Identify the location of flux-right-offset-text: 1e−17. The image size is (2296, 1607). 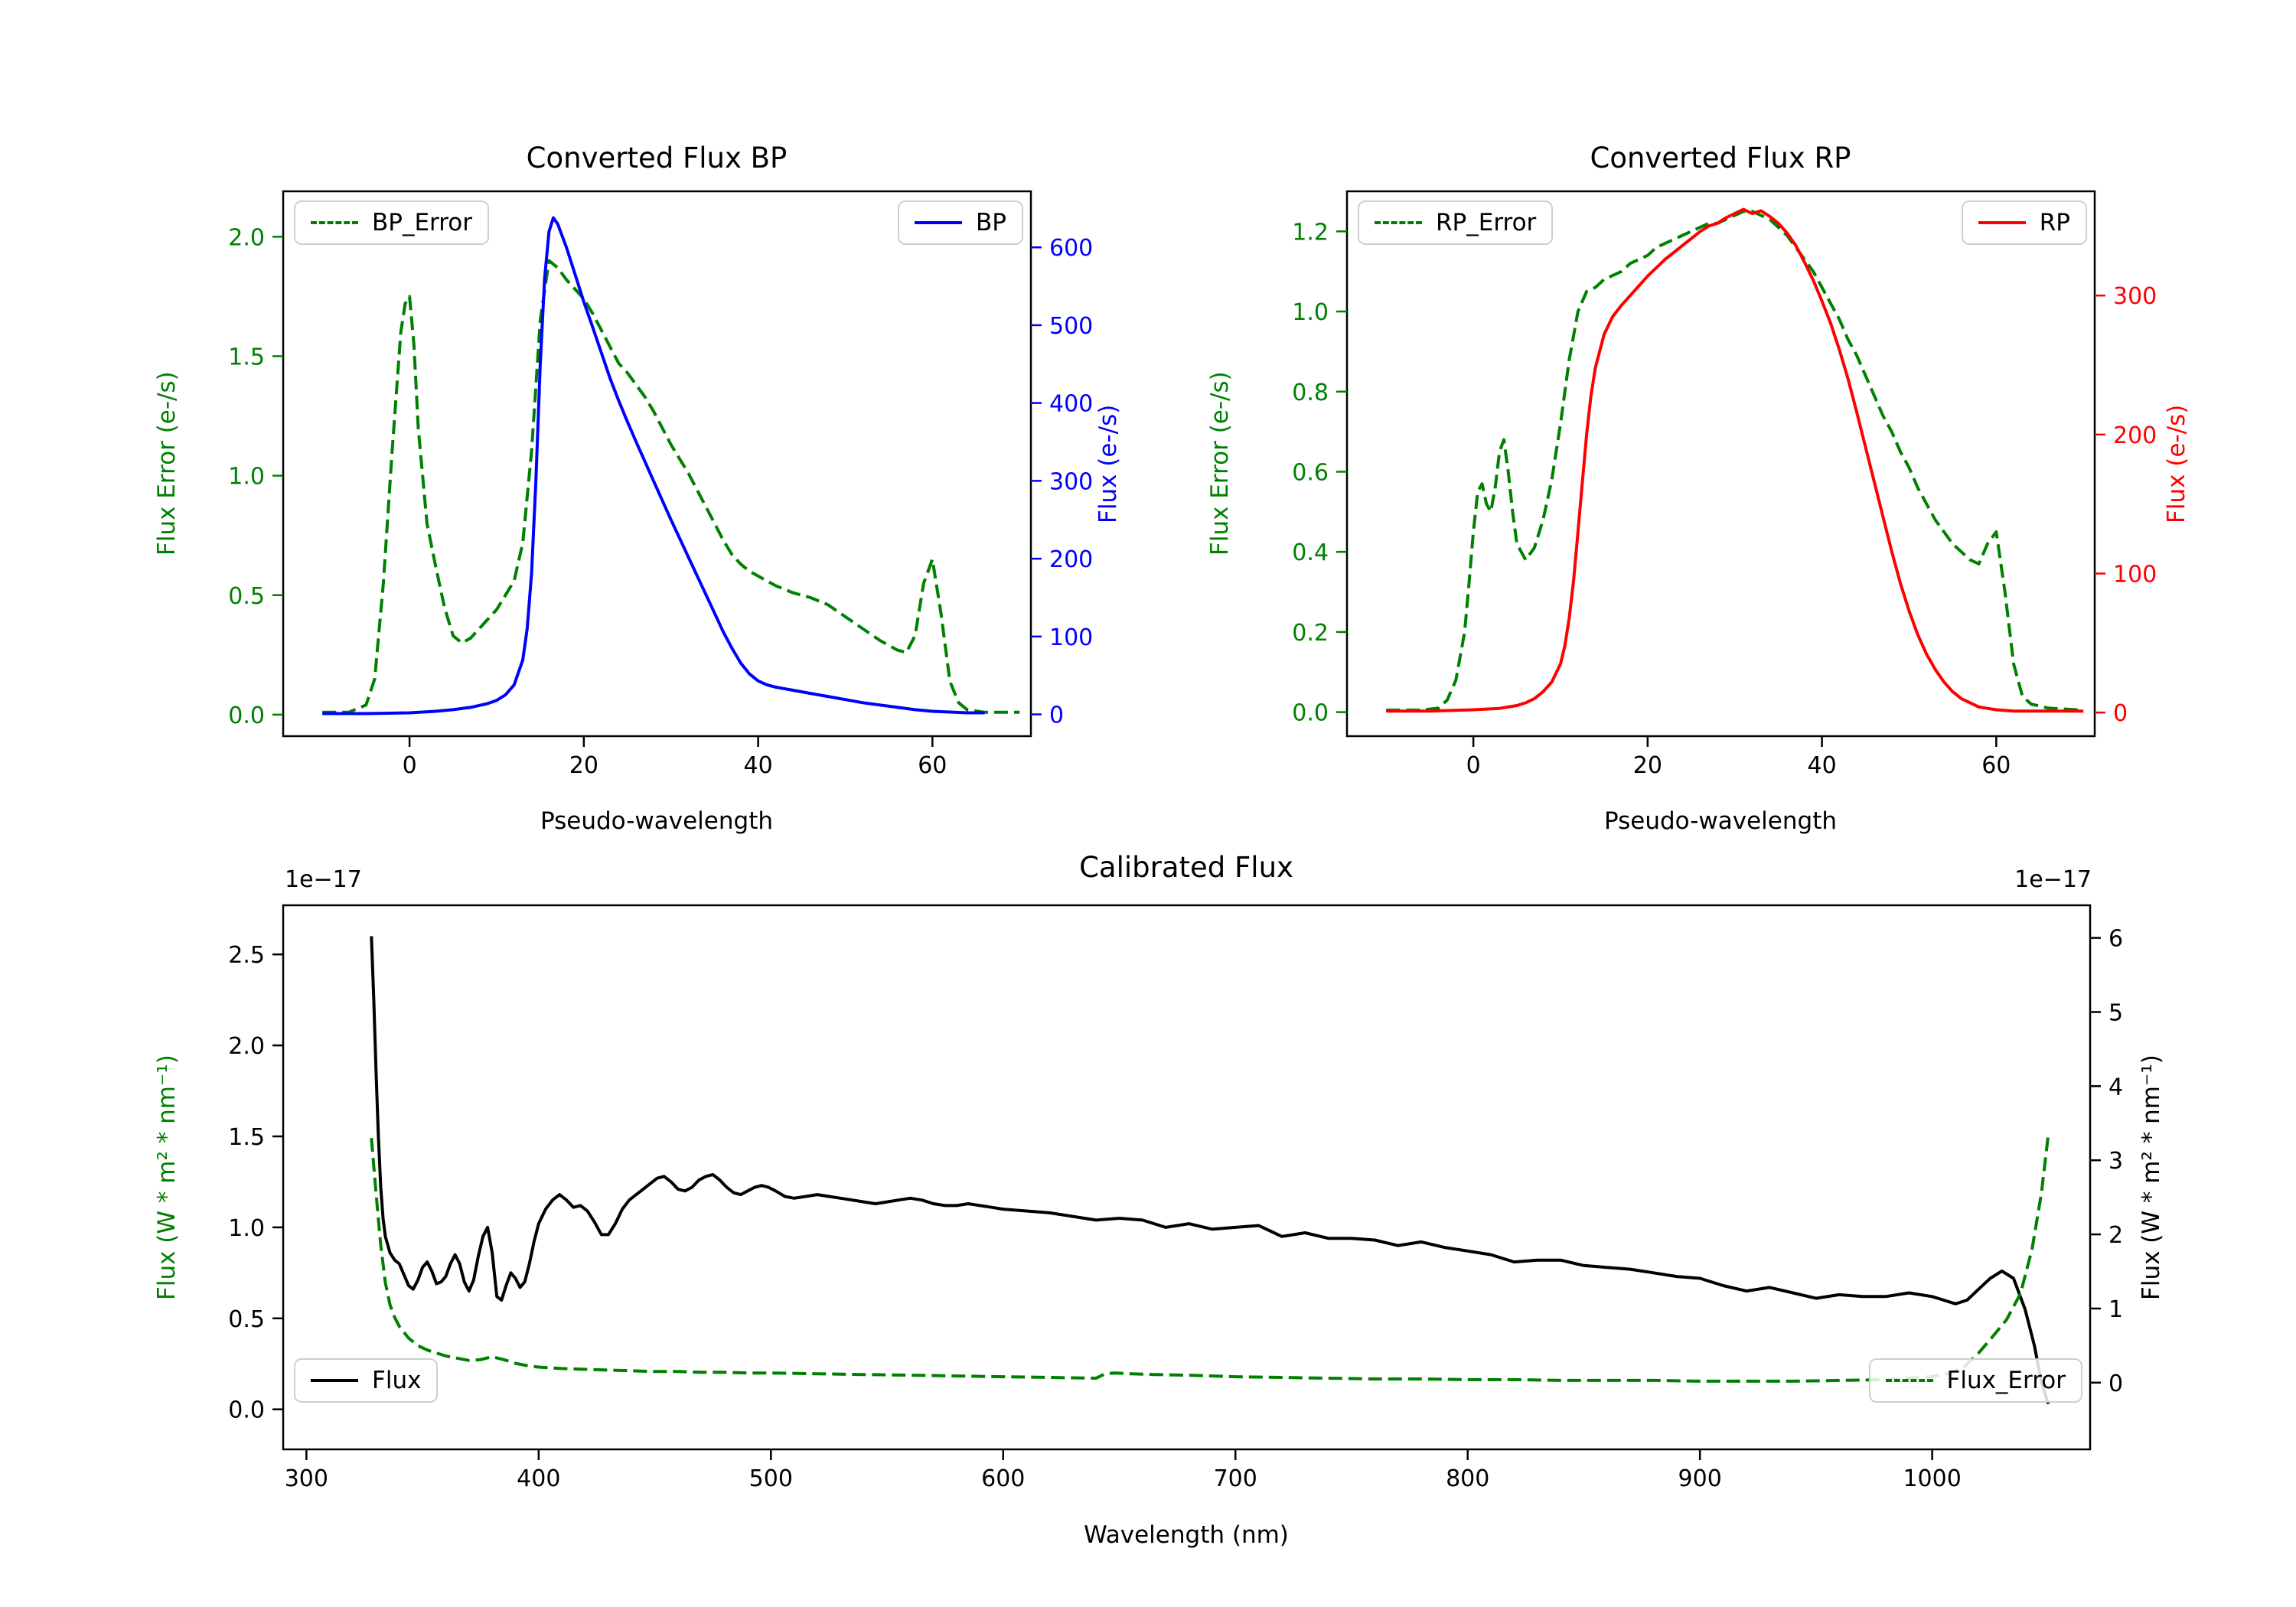
(2053, 879).